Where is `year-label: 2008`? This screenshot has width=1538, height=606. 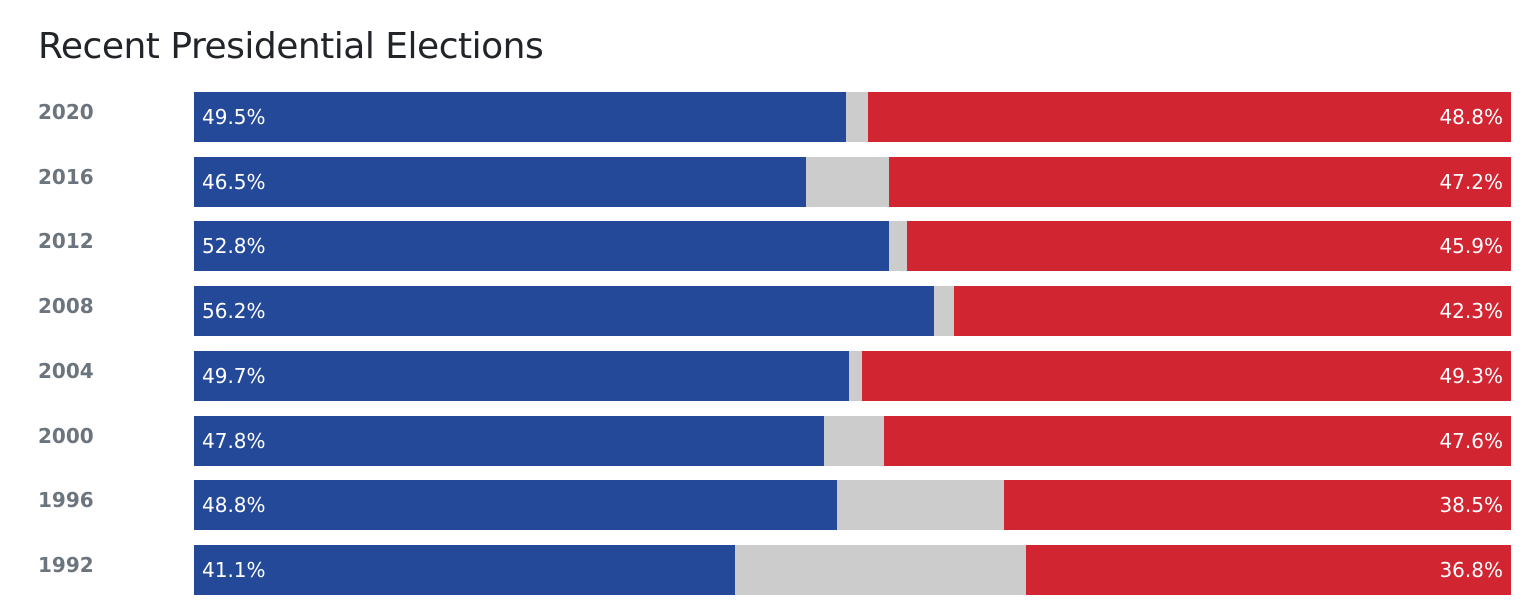
year-label: 2008 is located at coordinates (66, 306).